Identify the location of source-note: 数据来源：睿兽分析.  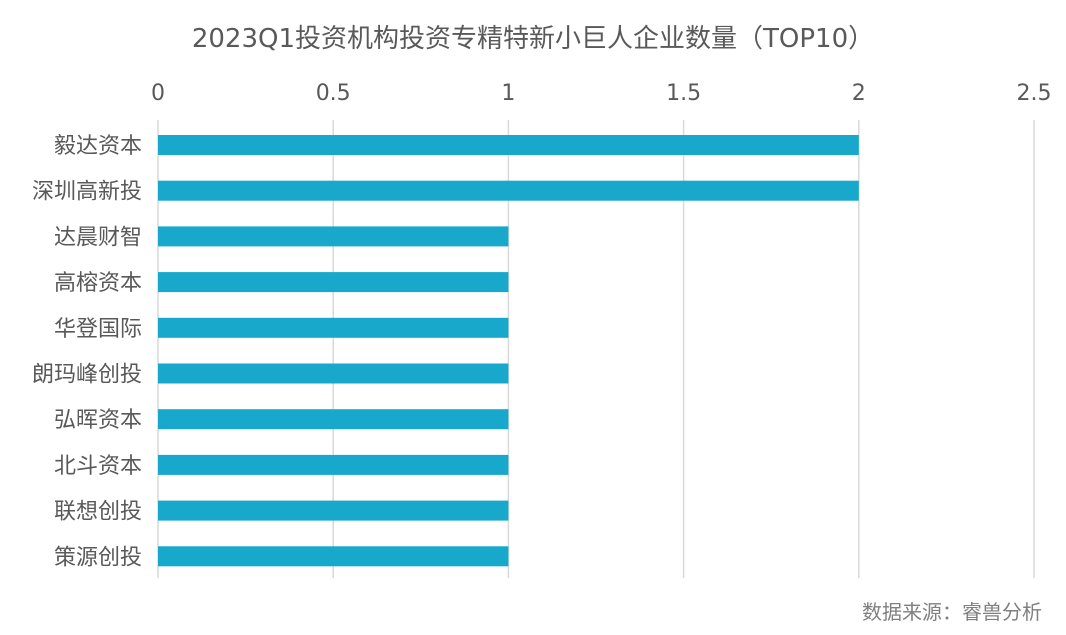
(952, 612).